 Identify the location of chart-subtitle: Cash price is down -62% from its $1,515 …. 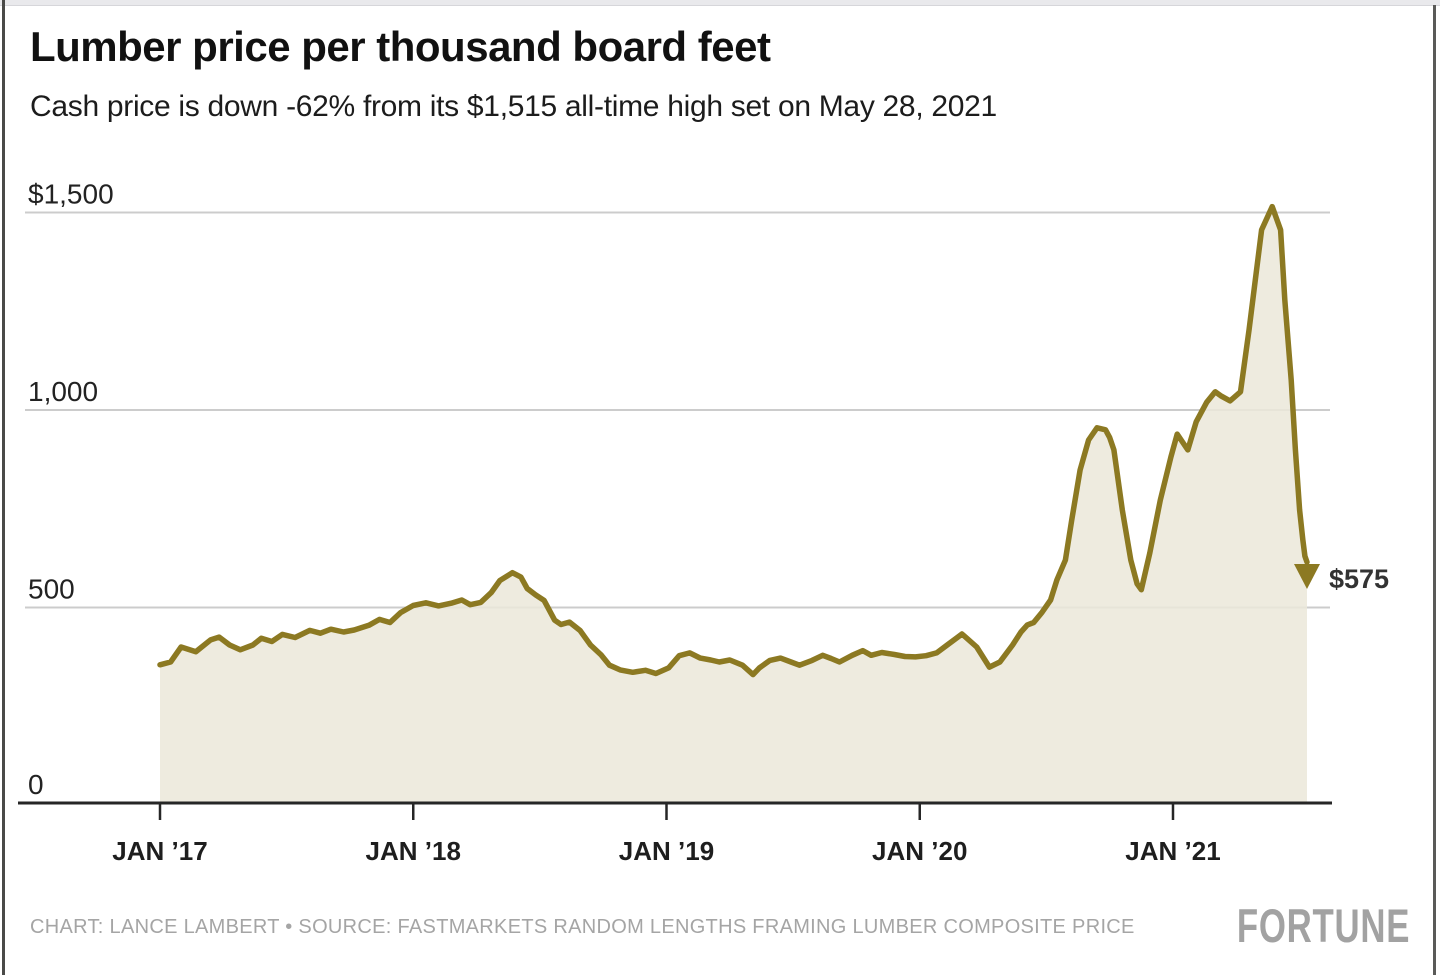
(513, 106).